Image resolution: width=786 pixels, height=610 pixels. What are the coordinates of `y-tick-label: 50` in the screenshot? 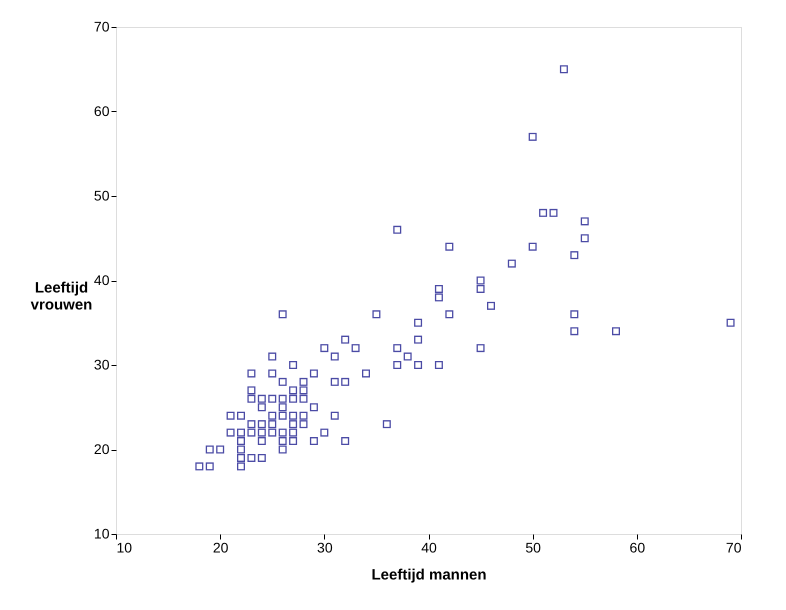 It's located at (102, 196).